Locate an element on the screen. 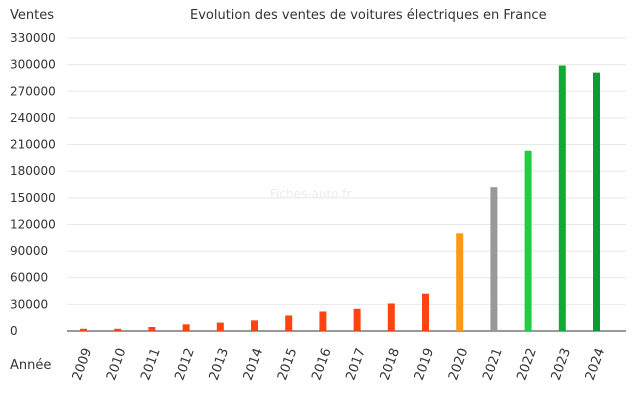 This screenshot has height=404, width=640. x-axis-label: Année is located at coordinates (31, 365).